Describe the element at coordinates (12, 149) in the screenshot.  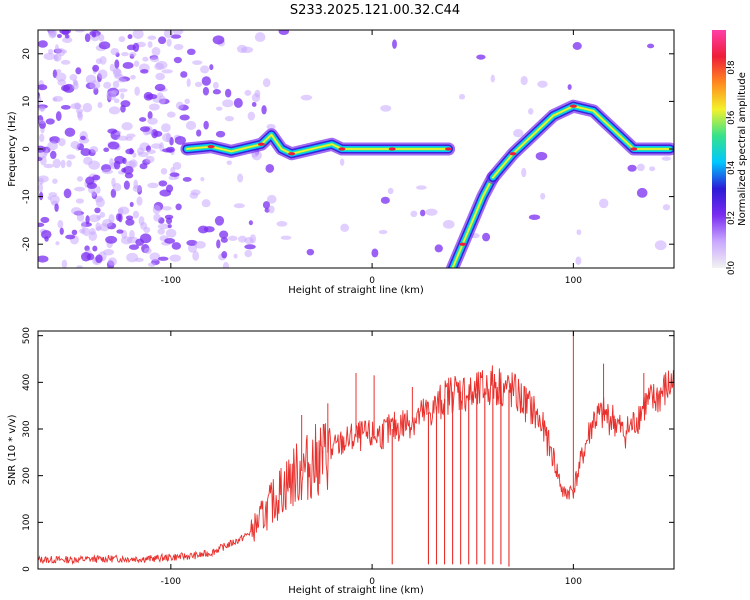
I see `spectrogram-ylabel: Frequency (Hz)` at that location.